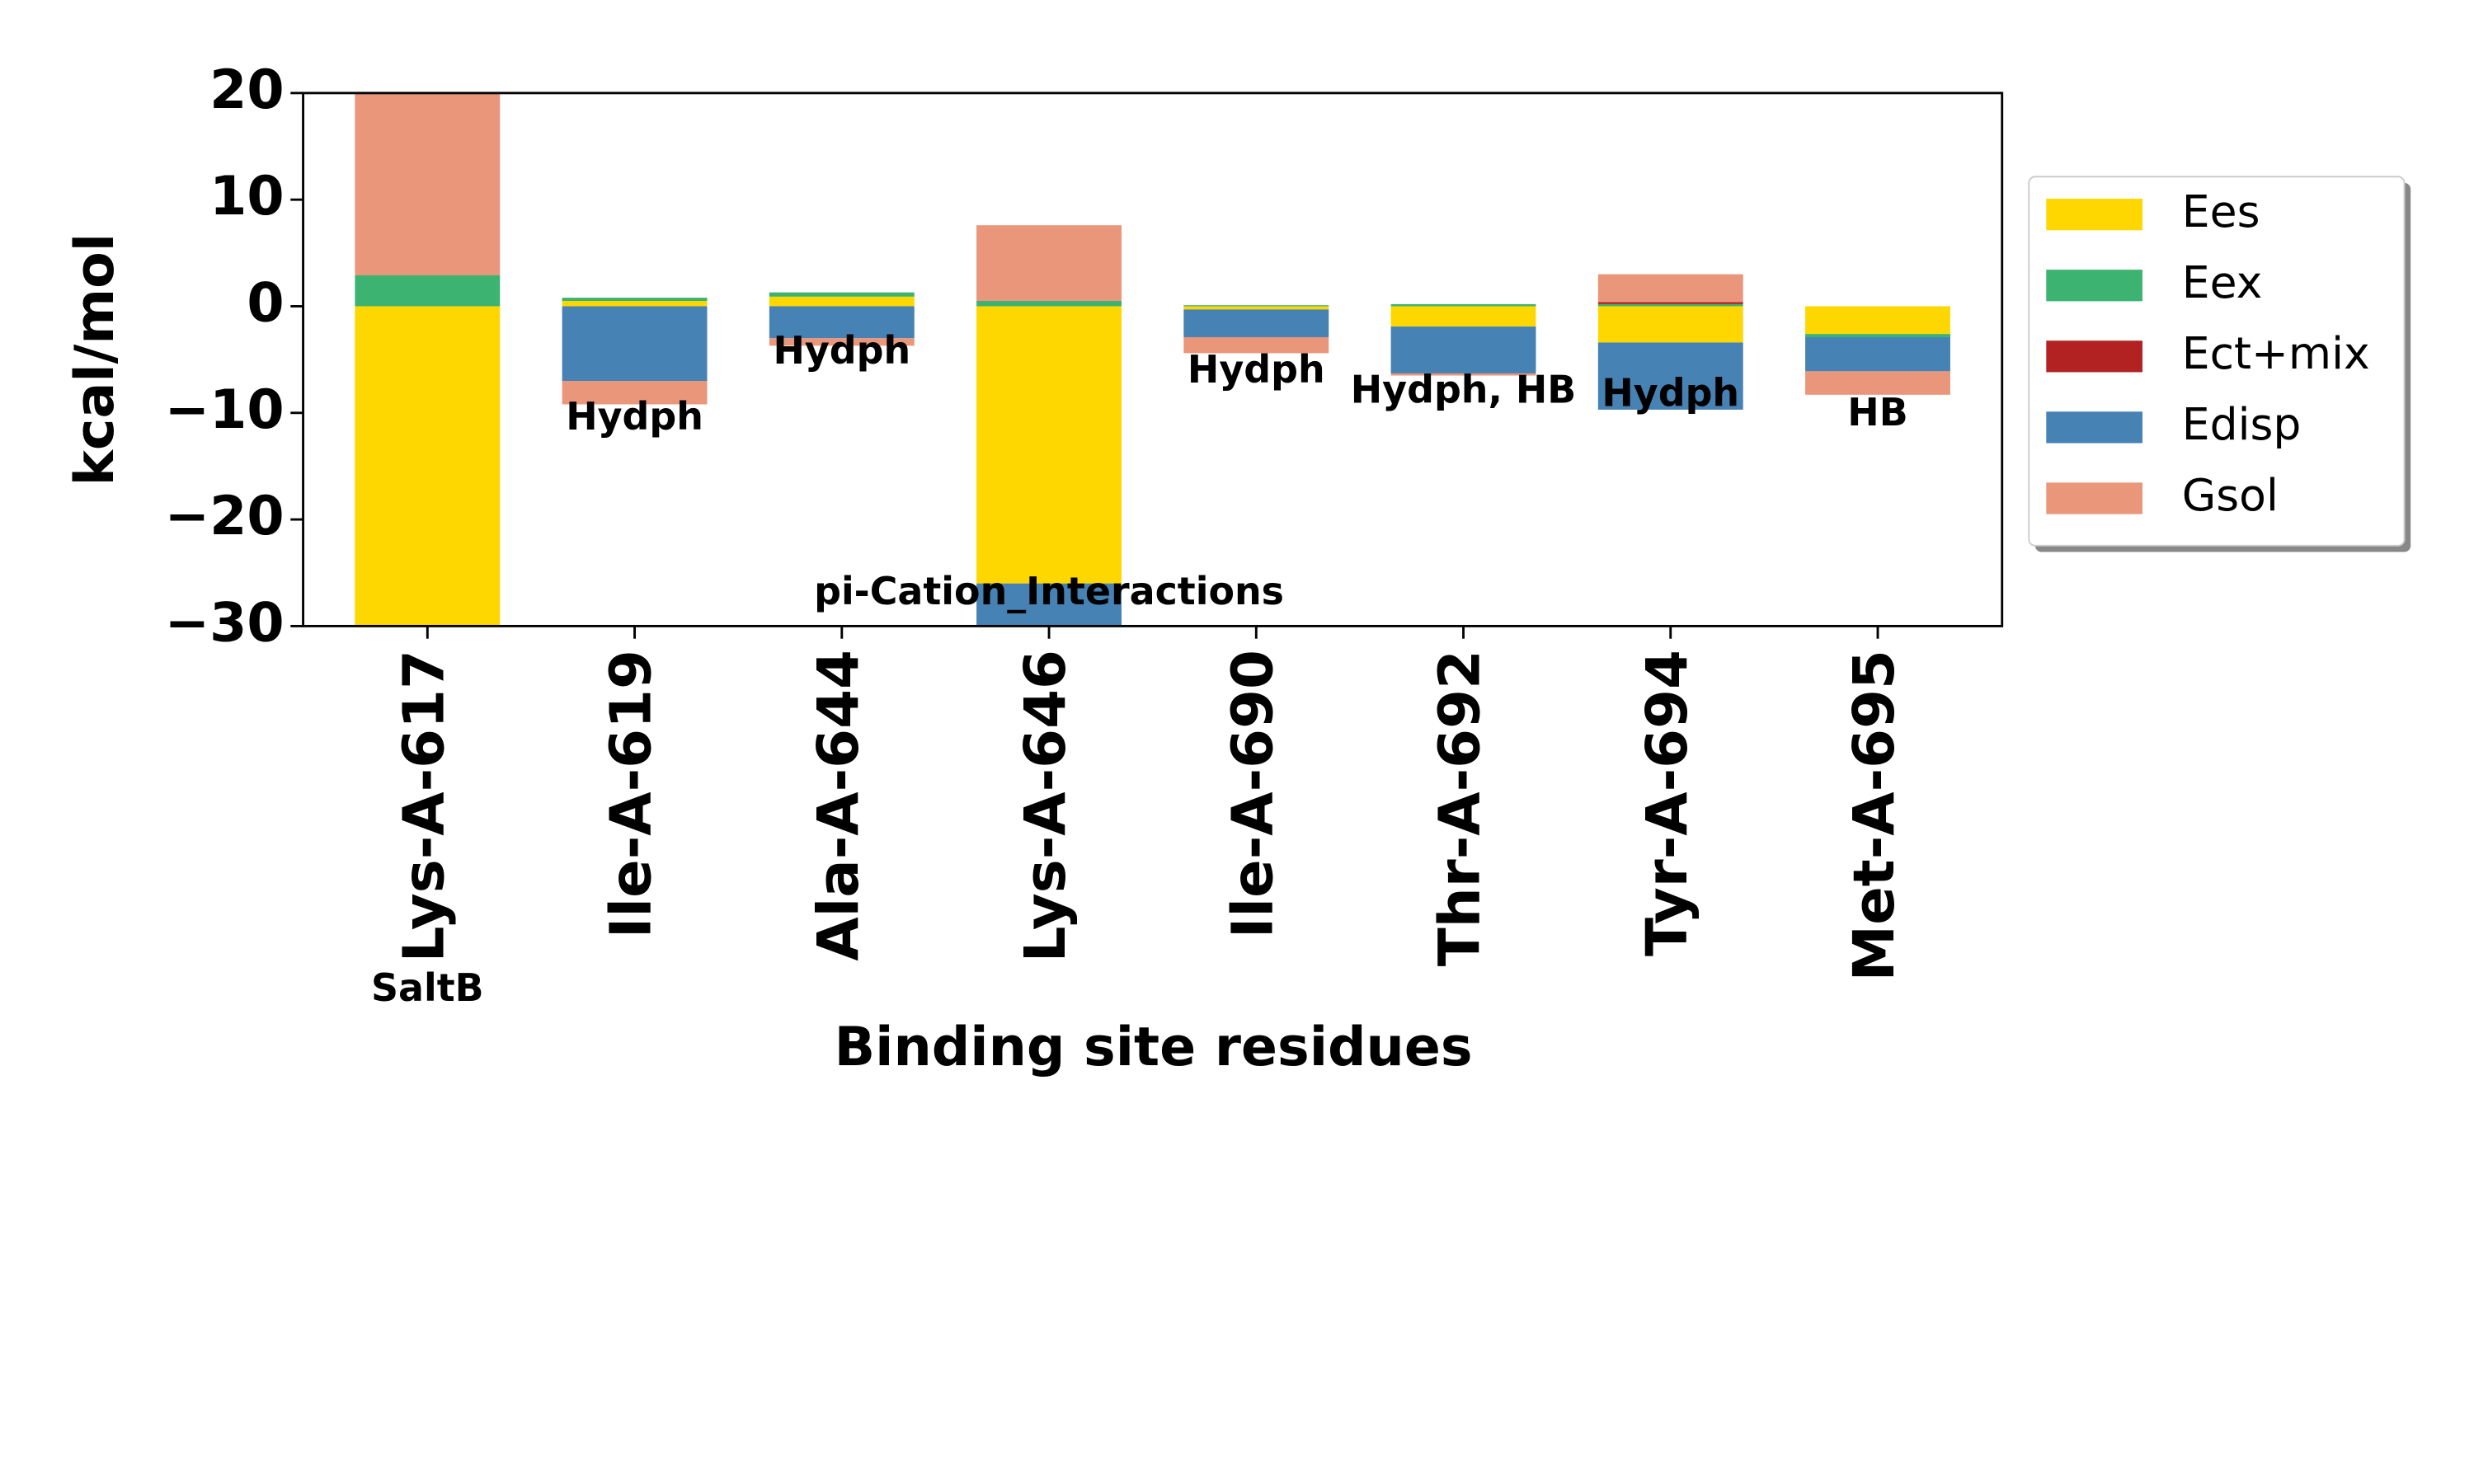 The image size is (2474, 1484). Describe the element at coordinates (265, 304) in the screenshot. I see `y-tick-label: 0` at that location.